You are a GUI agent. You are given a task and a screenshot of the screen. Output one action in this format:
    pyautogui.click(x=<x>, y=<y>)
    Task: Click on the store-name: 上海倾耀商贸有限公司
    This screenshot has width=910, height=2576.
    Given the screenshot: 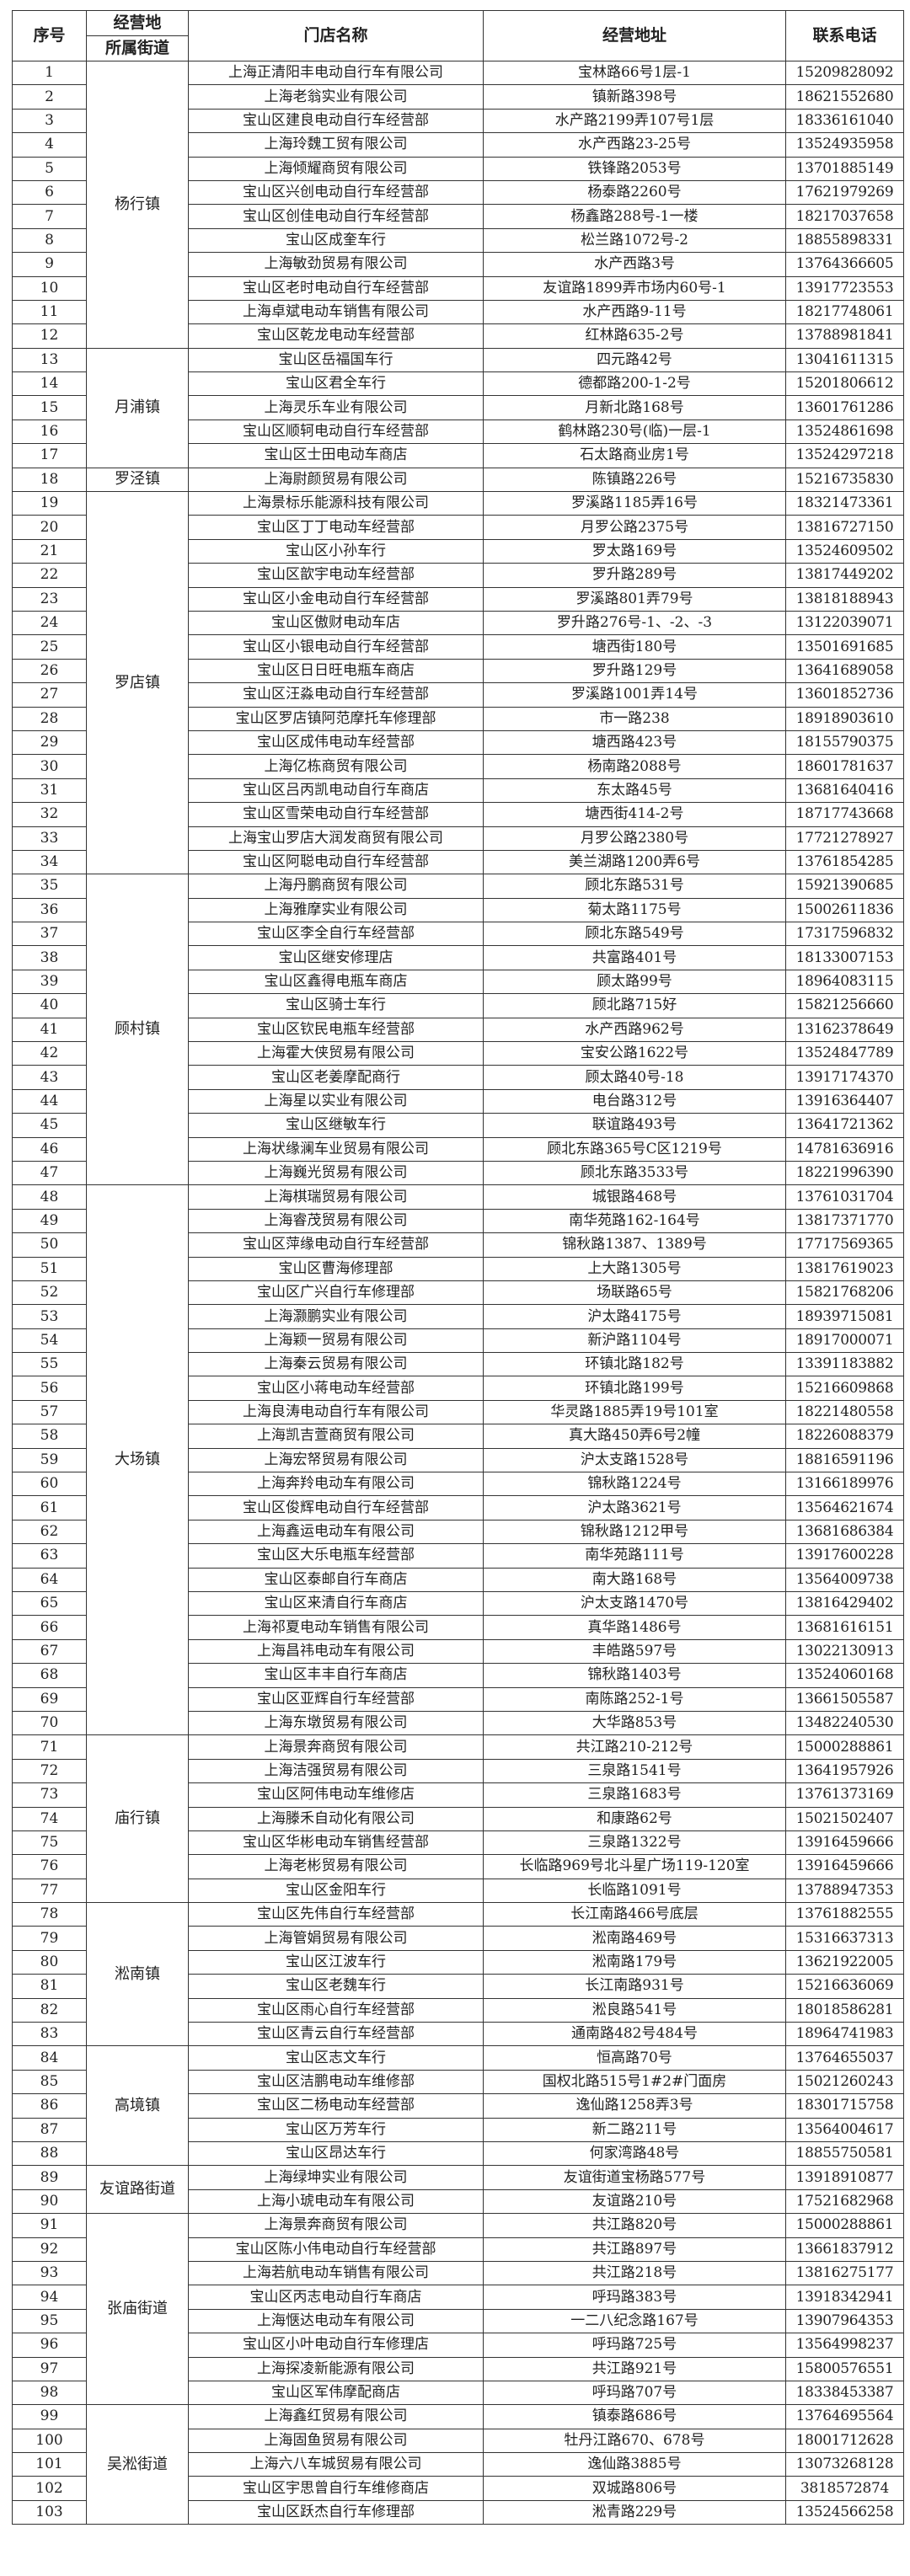 What is the action you would take?
    pyautogui.click(x=336, y=168)
    